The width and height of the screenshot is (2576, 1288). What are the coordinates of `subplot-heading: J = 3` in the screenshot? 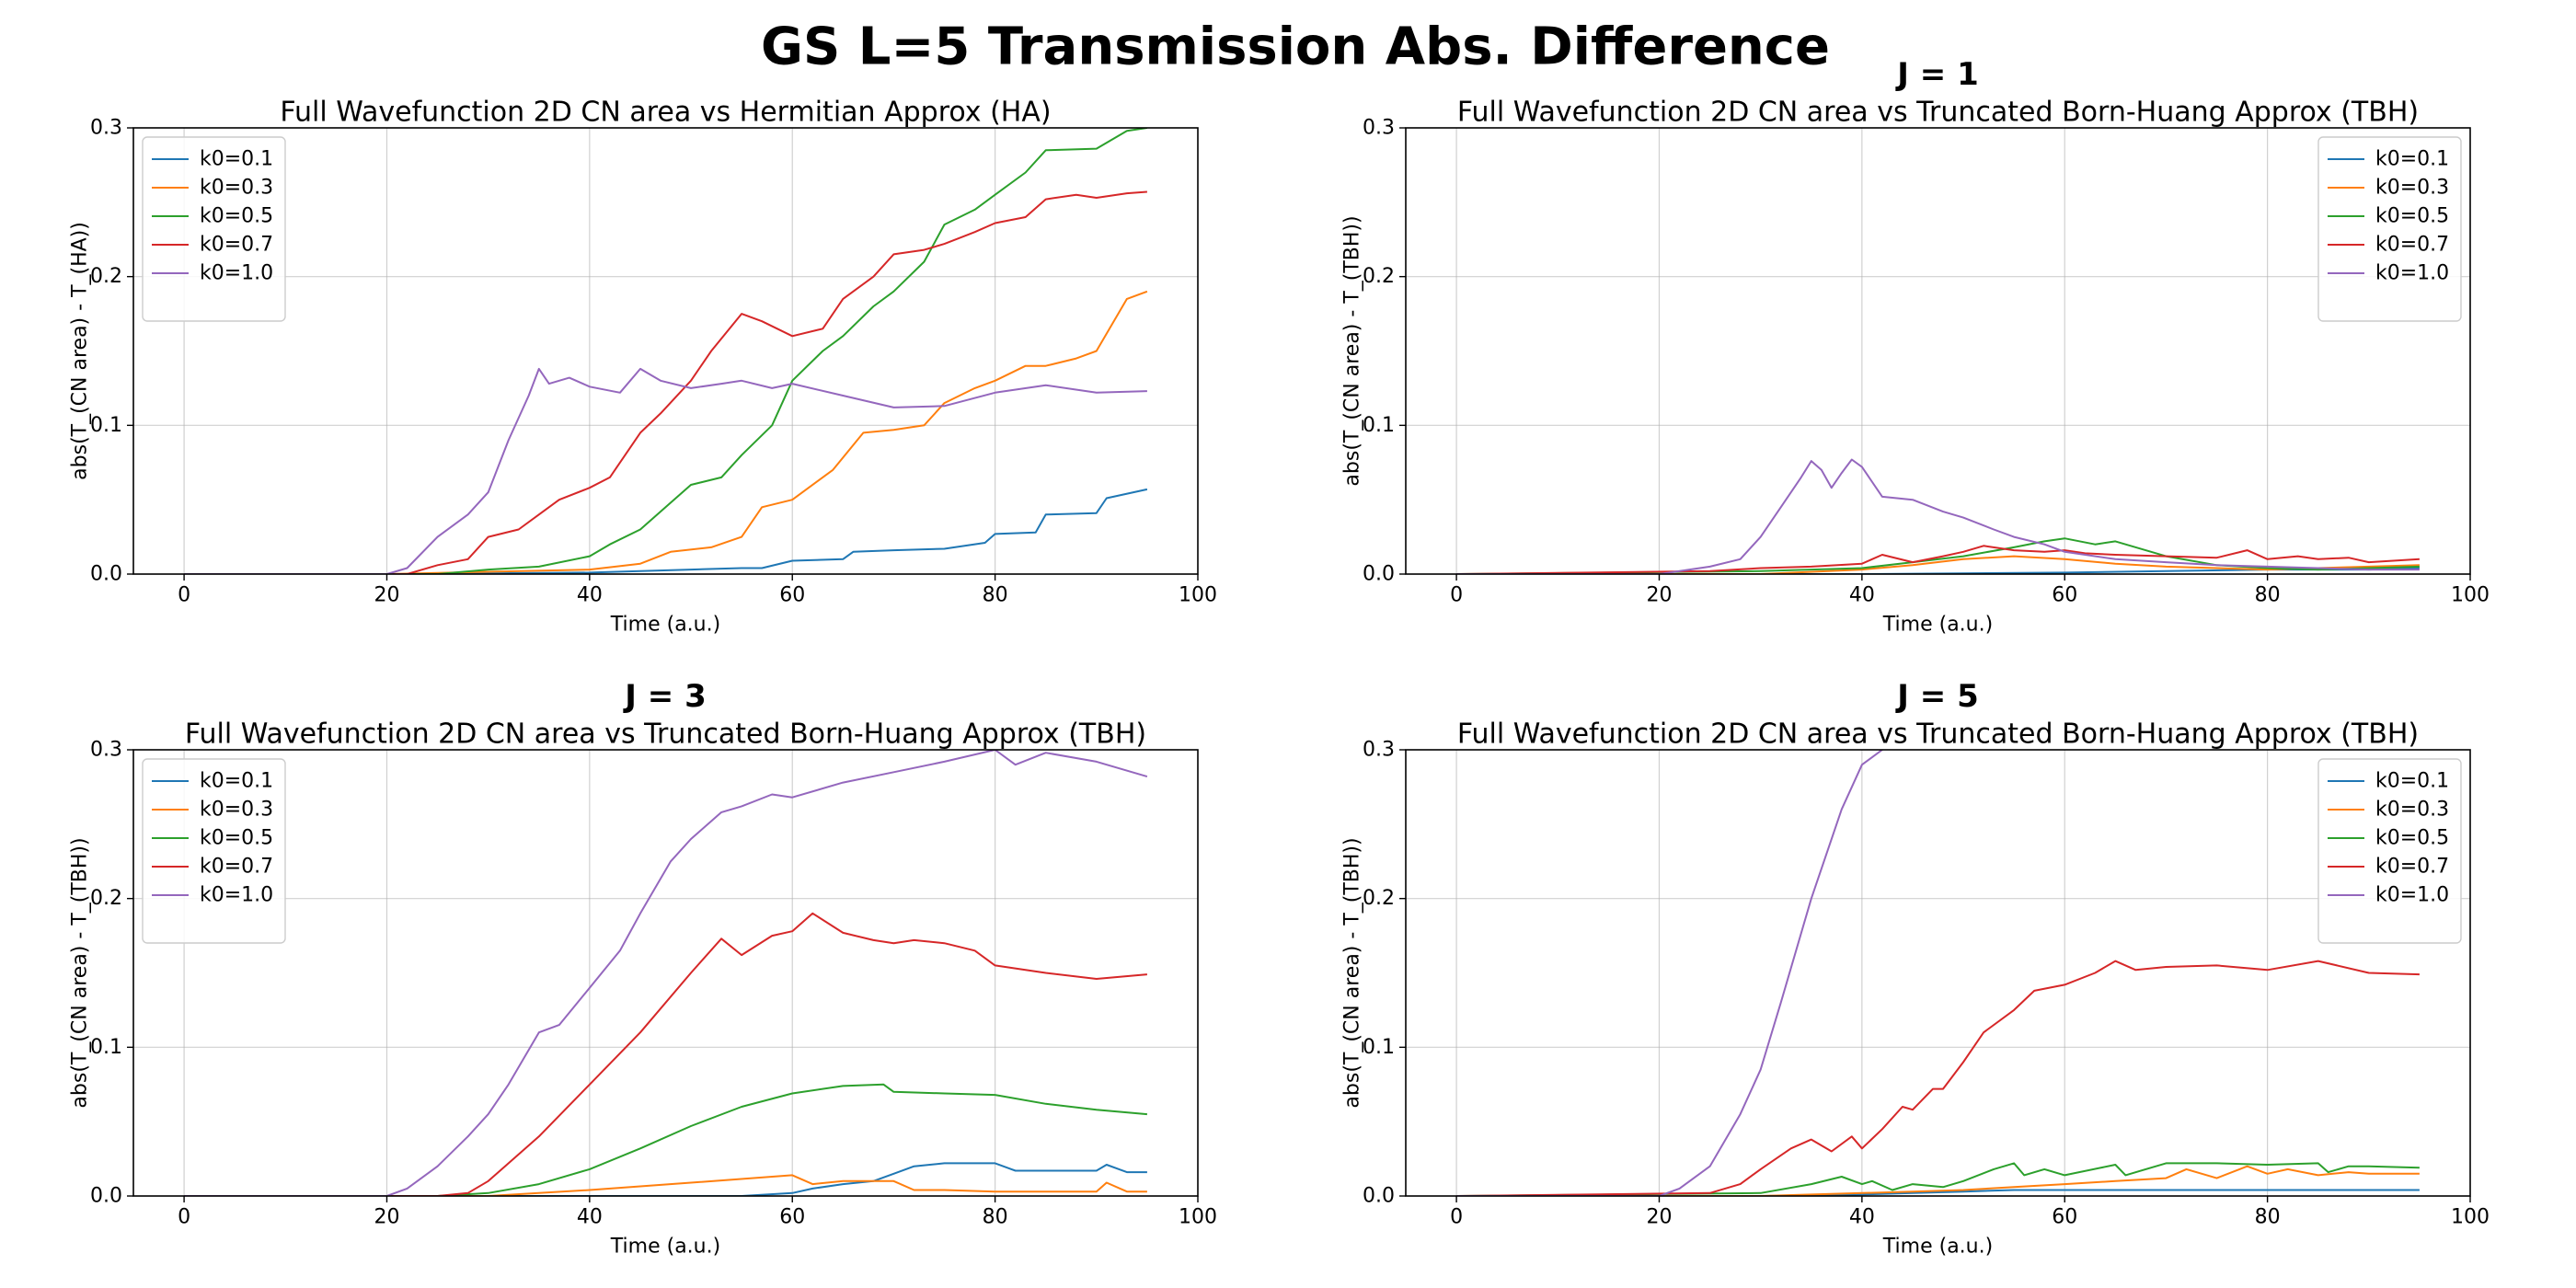 It's located at (664, 696).